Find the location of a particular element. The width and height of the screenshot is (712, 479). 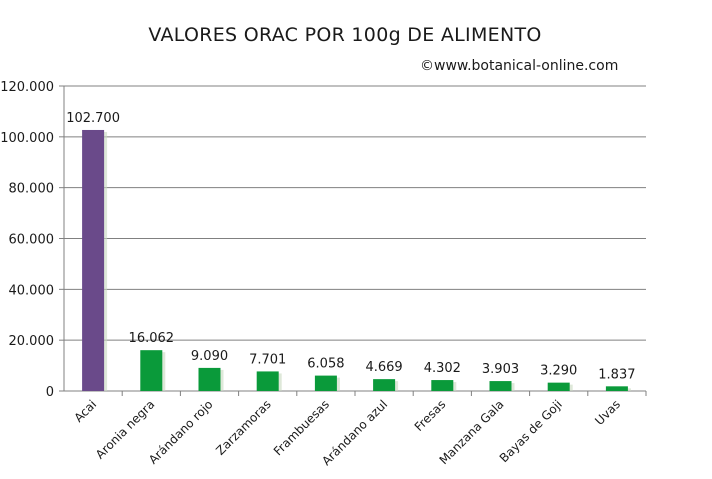

data-label: 6.058 is located at coordinates (325, 364).